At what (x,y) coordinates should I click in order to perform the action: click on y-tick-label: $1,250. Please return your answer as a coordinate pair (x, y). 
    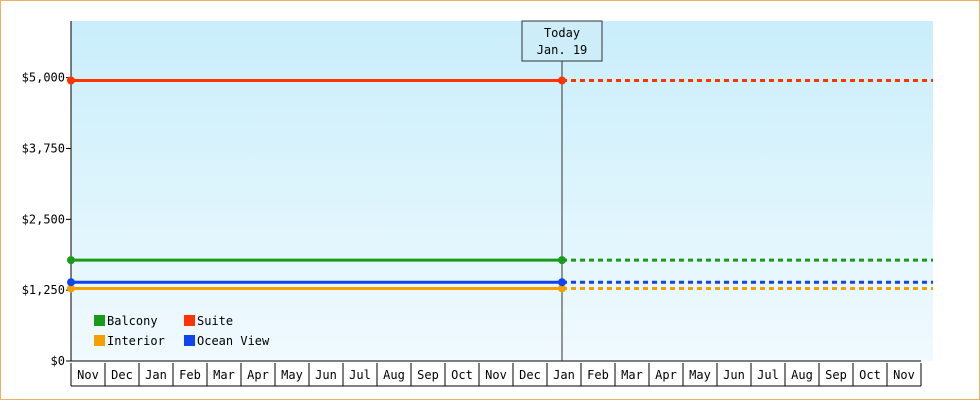
    Looking at the image, I should click on (43, 290).